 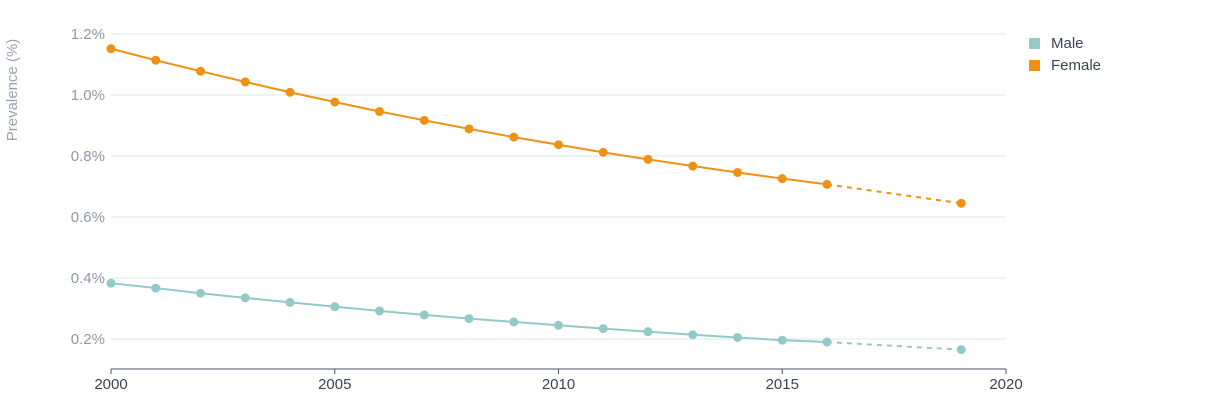 What do you see at coordinates (1034, 65) in the screenshot?
I see `legend-swatch-female` at bounding box center [1034, 65].